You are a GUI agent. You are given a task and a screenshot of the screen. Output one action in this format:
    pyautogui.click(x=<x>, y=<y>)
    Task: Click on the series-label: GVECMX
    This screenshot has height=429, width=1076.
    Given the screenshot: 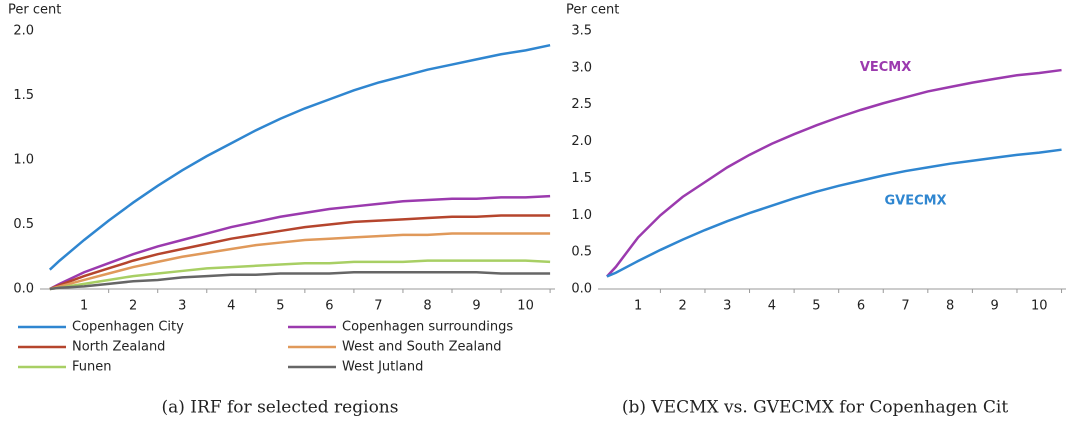 What is the action you would take?
    pyautogui.click(x=915, y=201)
    